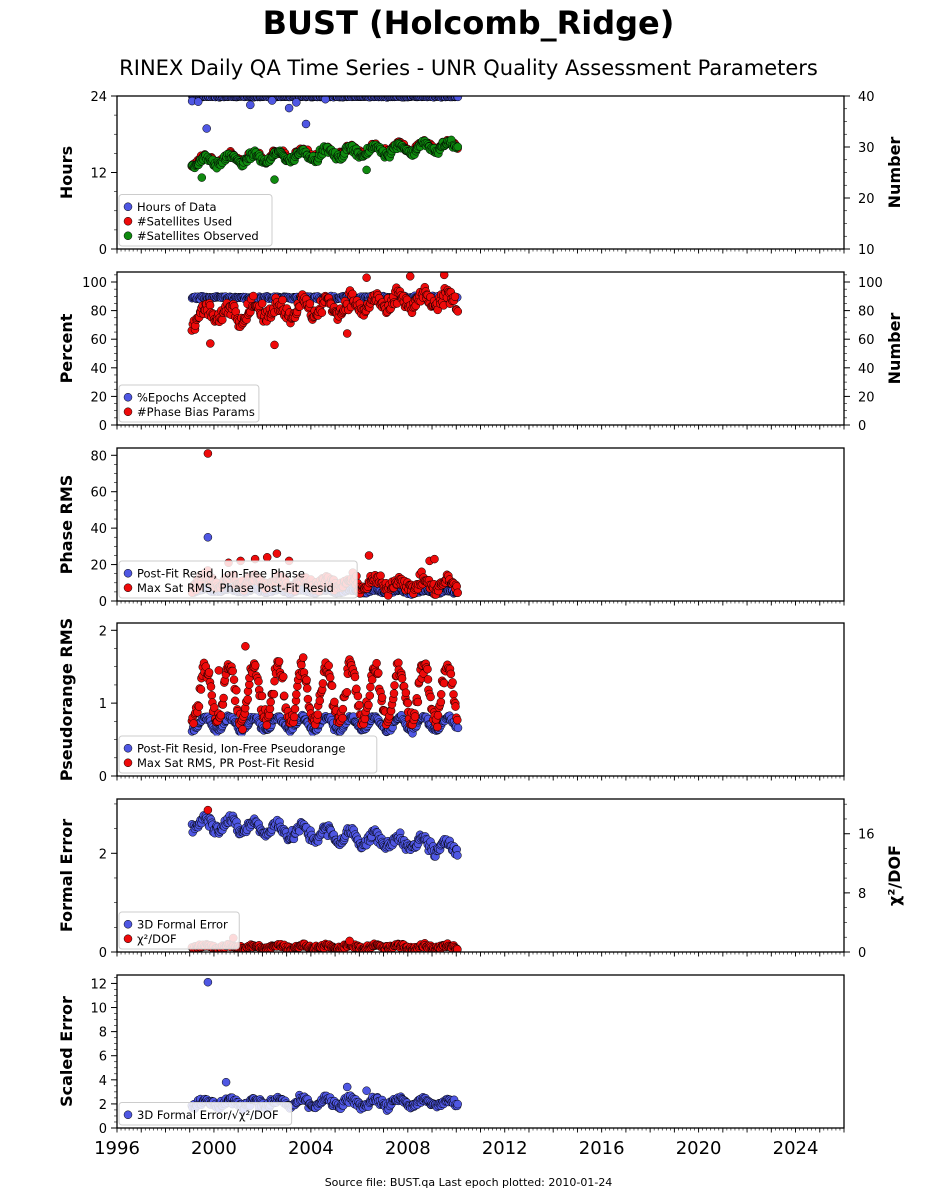 The image size is (937, 1200). I want to click on y-axis-label: Hours, so click(66, 172).